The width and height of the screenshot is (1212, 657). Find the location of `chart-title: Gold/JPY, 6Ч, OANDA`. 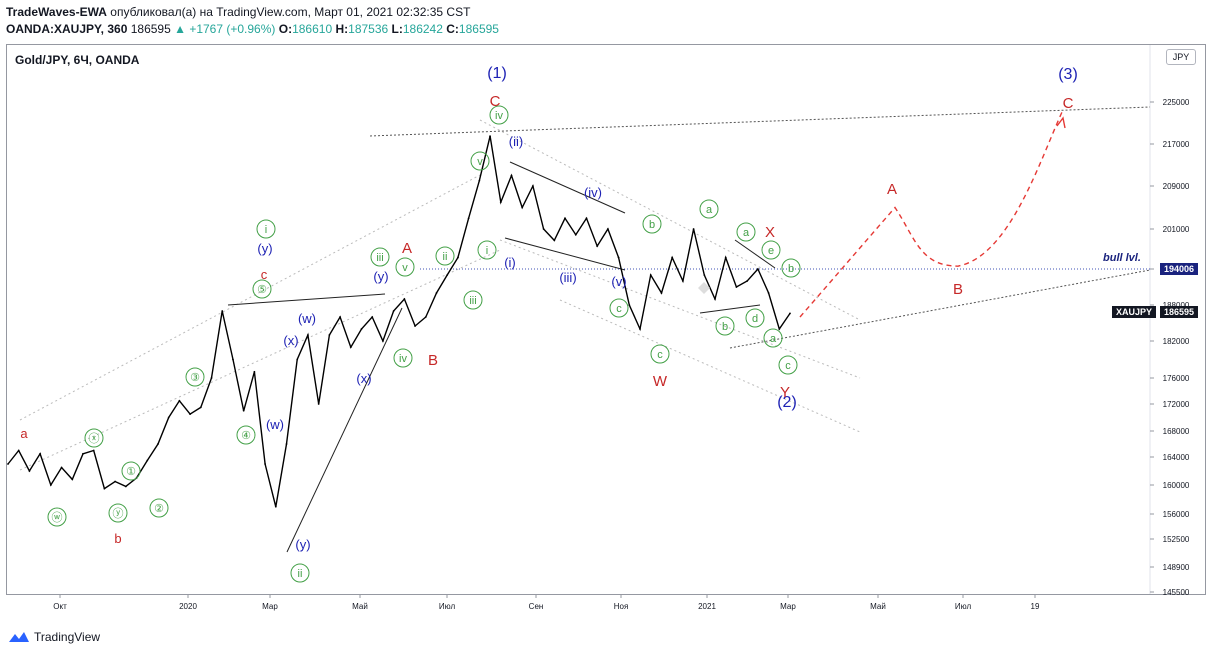

chart-title: Gold/JPY, 6Ч, OANDA is located at coordinates (77, 60).